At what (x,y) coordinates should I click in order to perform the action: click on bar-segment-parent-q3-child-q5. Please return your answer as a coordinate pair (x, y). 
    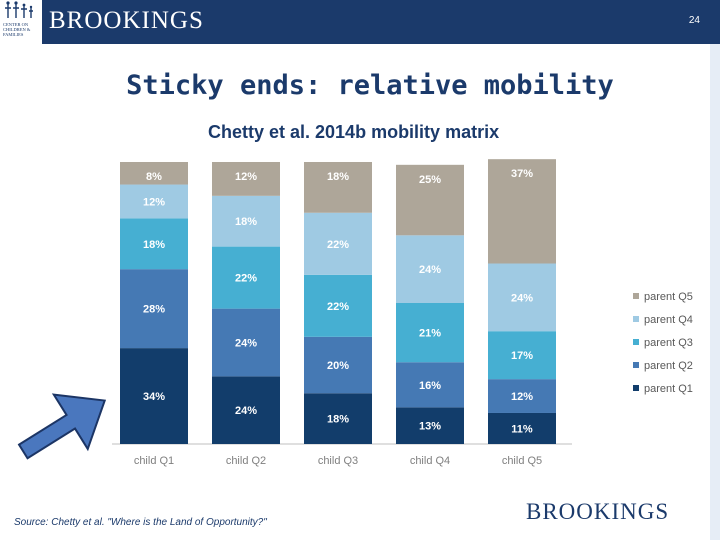
    Looking at the image, I should click on (522, 355).